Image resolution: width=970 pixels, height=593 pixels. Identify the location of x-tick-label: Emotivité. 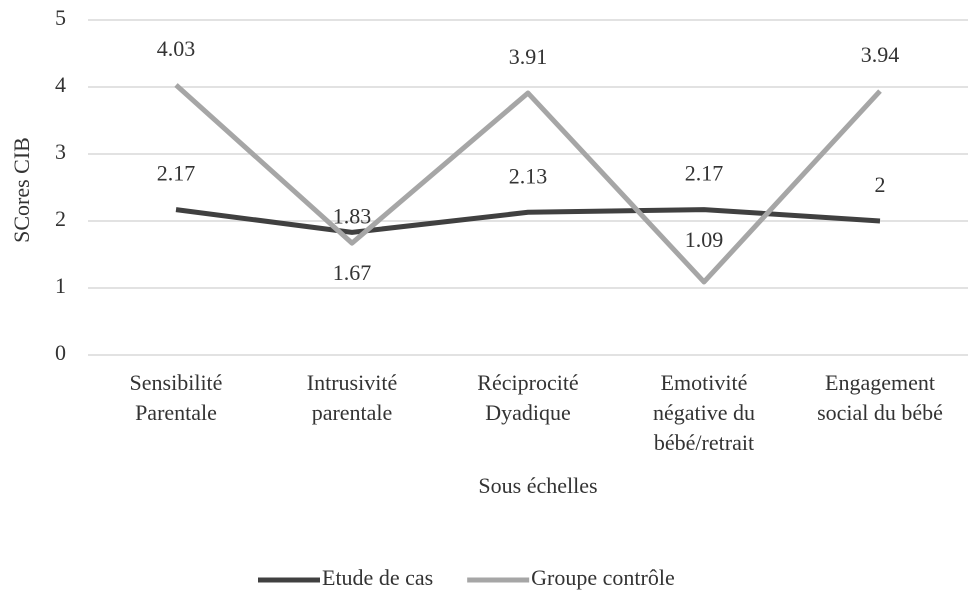
(704, 382).